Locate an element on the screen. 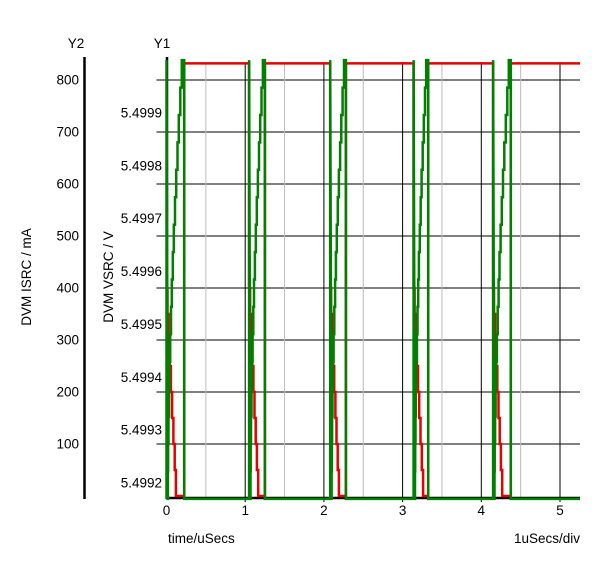 The image size is (600, 568). x-axis-div-label: 1uSecs/div is located at coordinates (547, 538).